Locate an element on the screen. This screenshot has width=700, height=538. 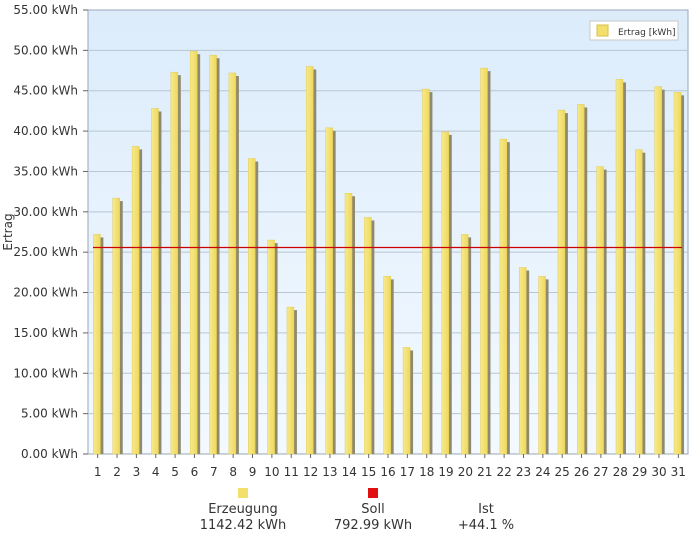
erzeugung-label: Erzeugung is located at coordinates (243, 509).